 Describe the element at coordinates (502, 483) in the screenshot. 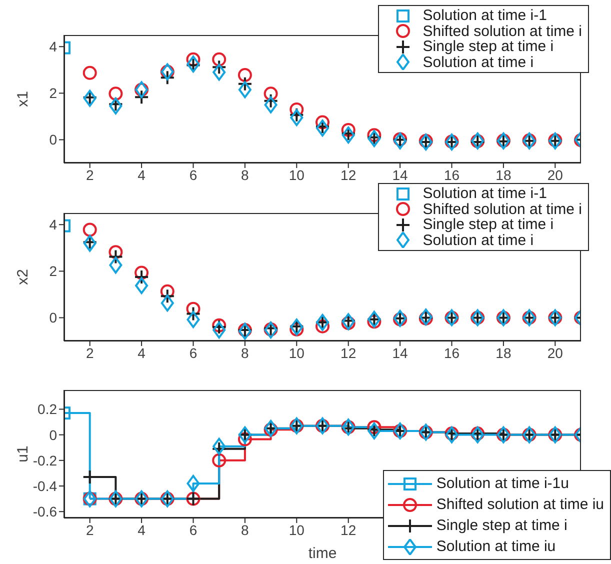

I see `legend-label: Solution at time i-1u` at that location.